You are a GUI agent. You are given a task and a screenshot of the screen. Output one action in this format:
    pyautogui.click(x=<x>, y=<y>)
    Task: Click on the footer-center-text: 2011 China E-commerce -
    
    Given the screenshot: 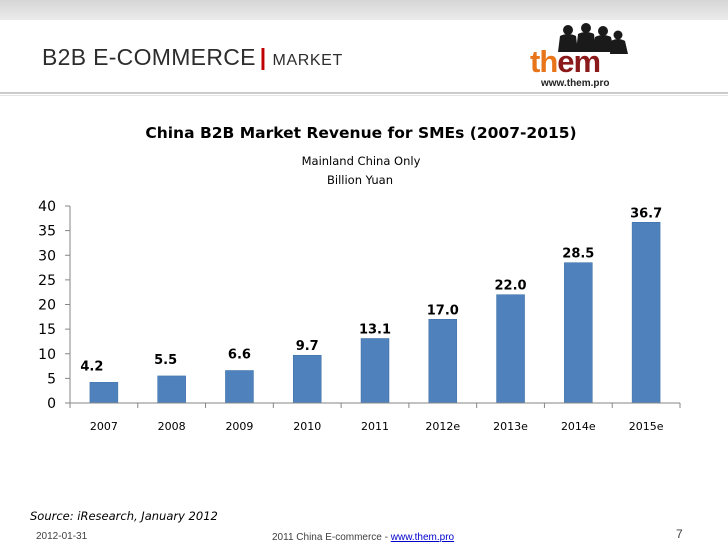 What is the action you would take?
    pyautogui.click(x=331, y=537)
    